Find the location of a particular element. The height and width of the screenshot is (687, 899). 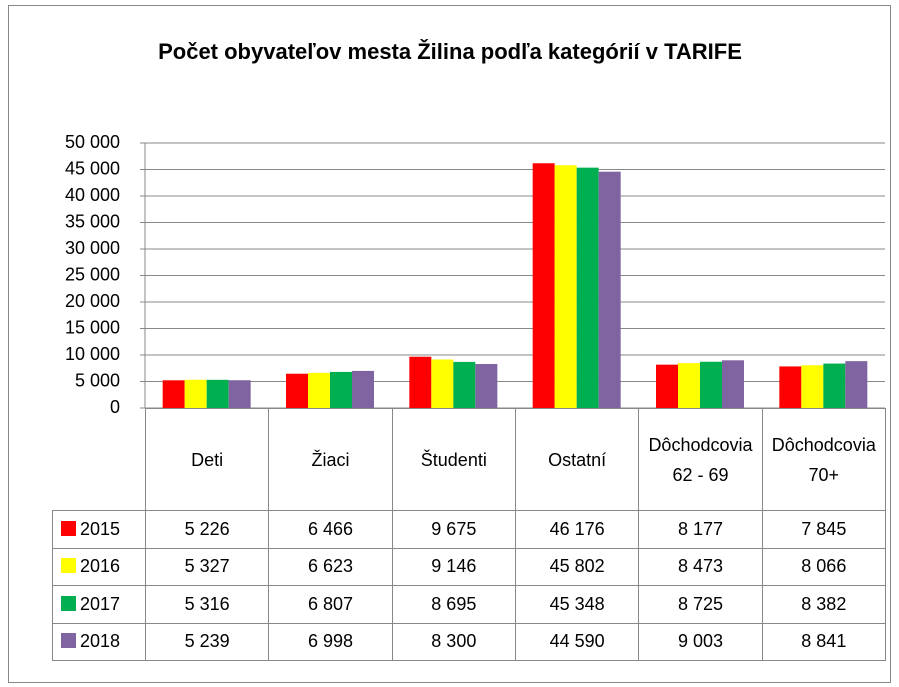

table-value: 8 382 is located at coordinates (823, 604).